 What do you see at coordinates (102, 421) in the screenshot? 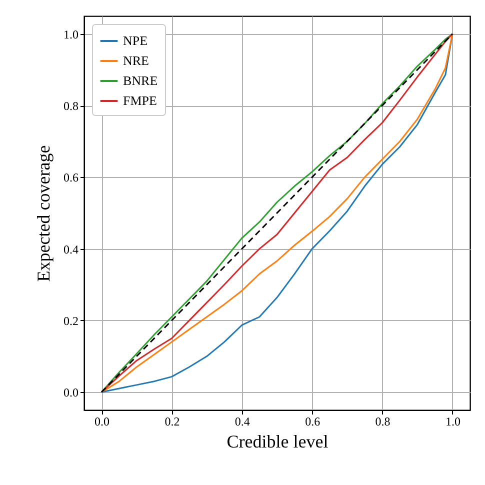
I see `x-tick-label: 0.0` at bounding box center [102, 421].